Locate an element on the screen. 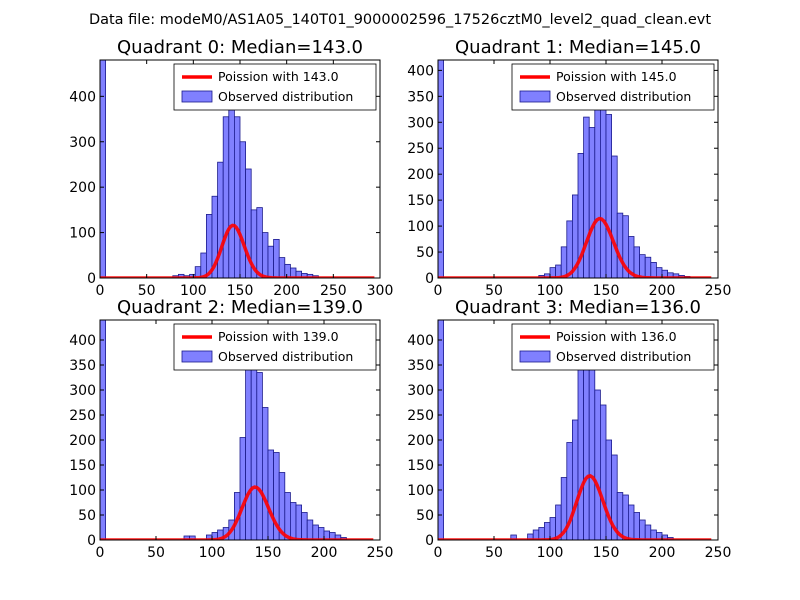 The height and width of the screenshot is (600, 800). quadrant-1-xtick-label: 0 is located at coordinates (438, 291).